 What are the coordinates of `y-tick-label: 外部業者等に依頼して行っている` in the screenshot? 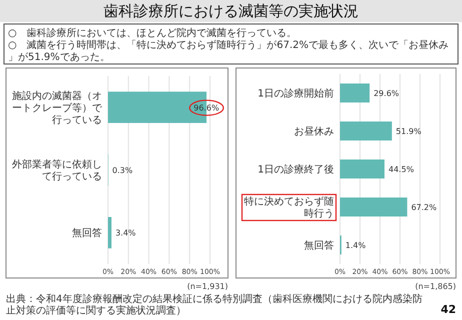 It's located at (57, 170).